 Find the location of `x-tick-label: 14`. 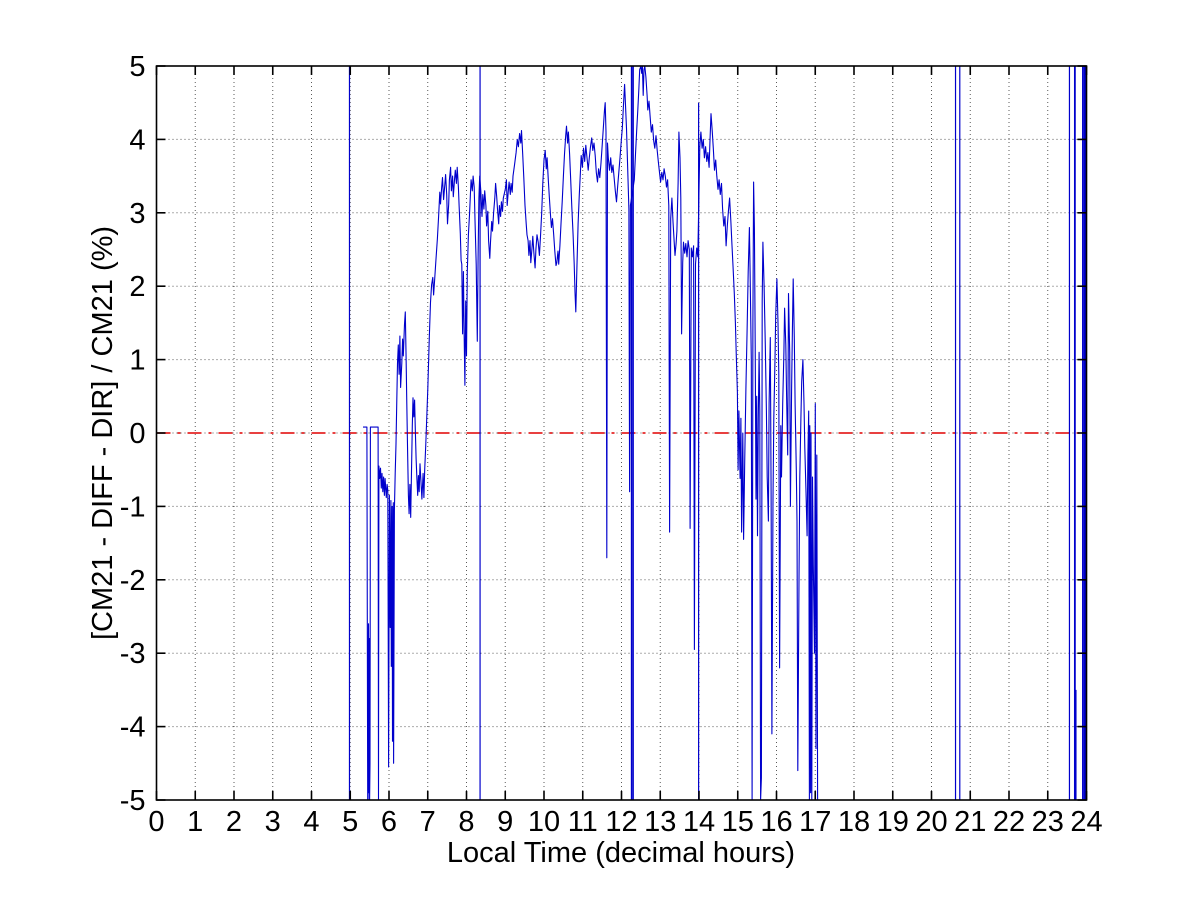

x-tick-label: 14 is located at coordinates (699, 822).